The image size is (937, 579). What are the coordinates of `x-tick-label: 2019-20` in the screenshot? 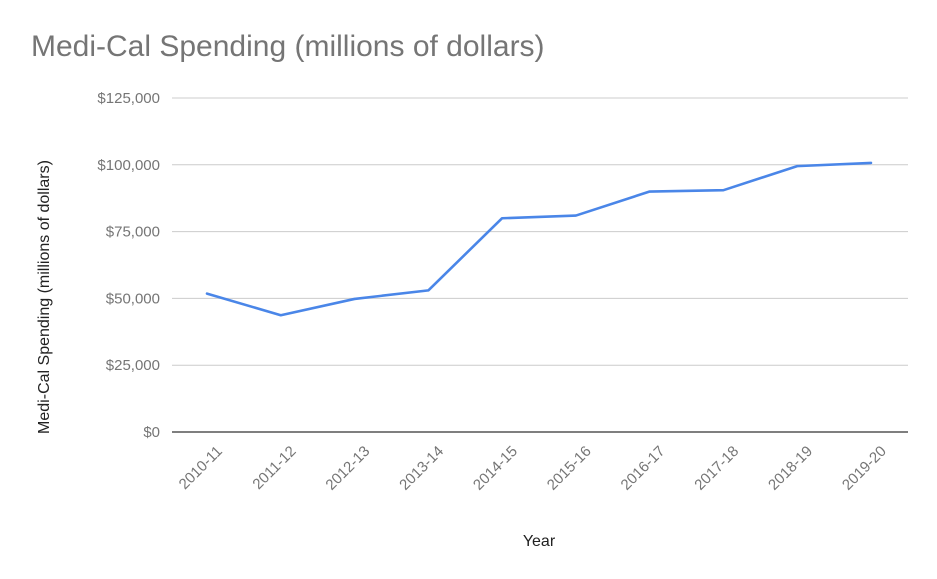 It's located at (864, 468).